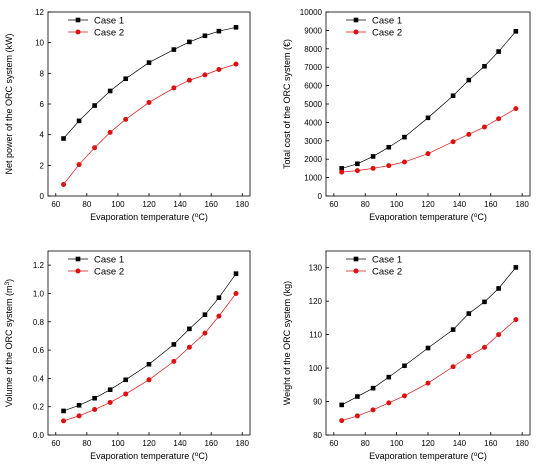  Describe the element at coordinates (39, 293) in the screenshot. I see `y-tick-label: 1.0` at that location.